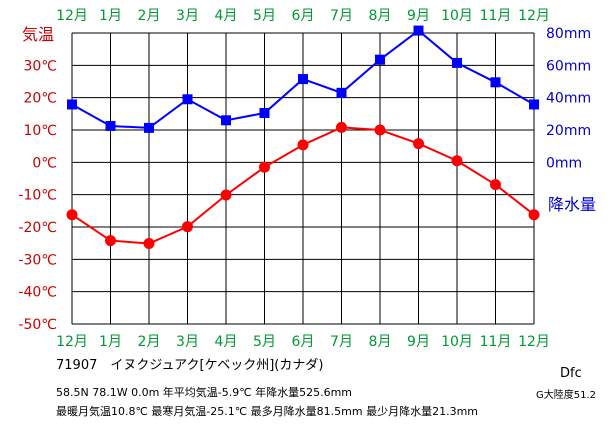 This screenshot has width=615, height=425. I want to click on temperature-tick-label: -10℃, so click(37, 196).